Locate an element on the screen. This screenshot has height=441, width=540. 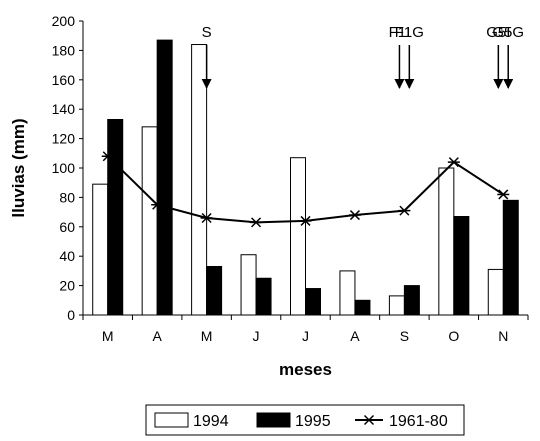
point-1961-80-N is located at coordinates (503, 194).